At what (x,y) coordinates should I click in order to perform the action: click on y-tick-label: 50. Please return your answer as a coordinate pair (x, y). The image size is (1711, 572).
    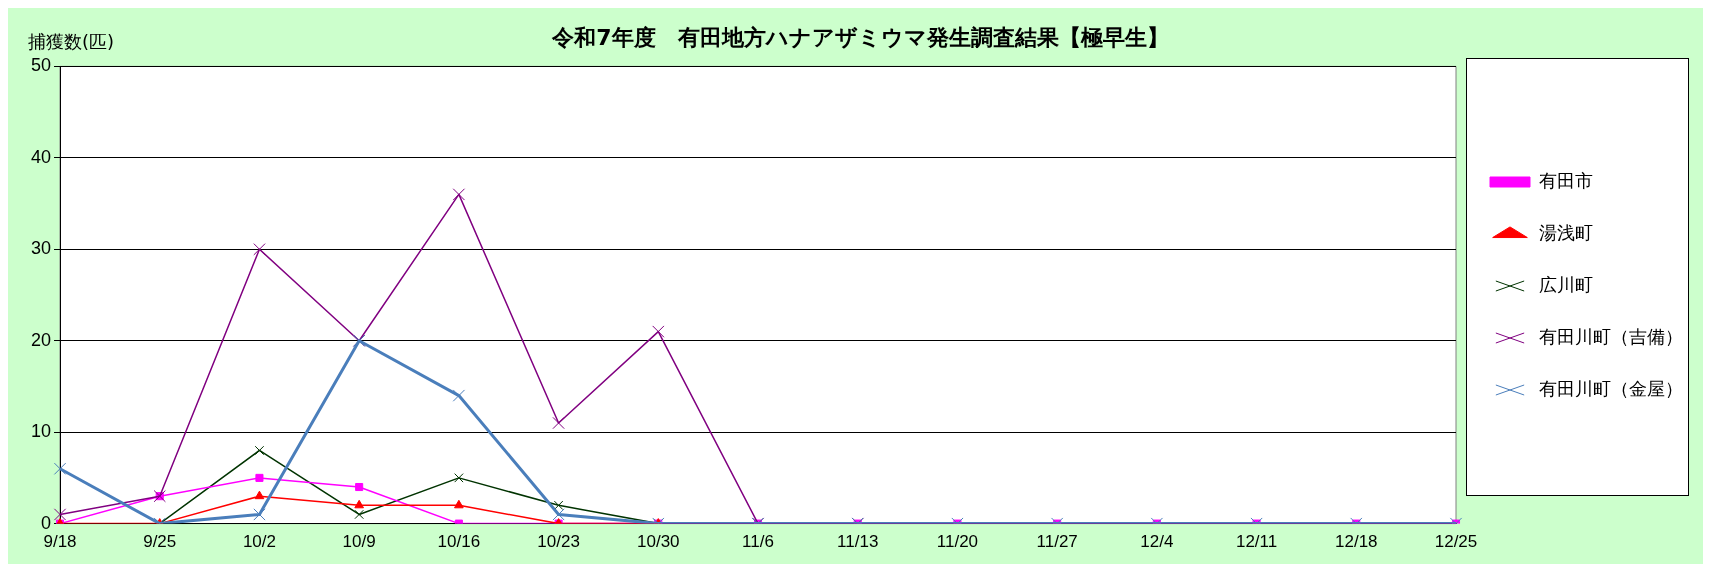
    Looking at the image, I should click on (41, 65).